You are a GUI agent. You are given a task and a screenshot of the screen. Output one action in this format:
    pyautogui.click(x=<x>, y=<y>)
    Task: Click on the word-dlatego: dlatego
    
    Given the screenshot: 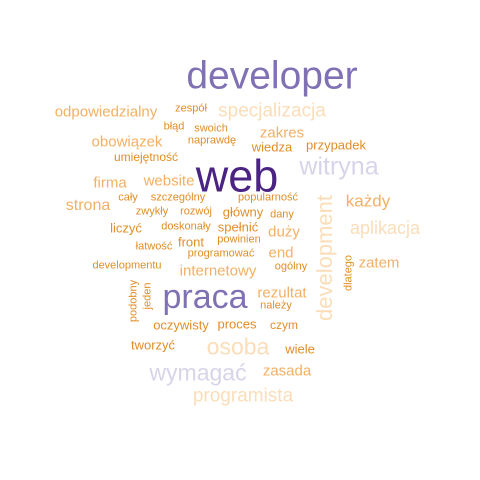 What is the action you would take?
    pyautogui.click(x=348, y=273)
    